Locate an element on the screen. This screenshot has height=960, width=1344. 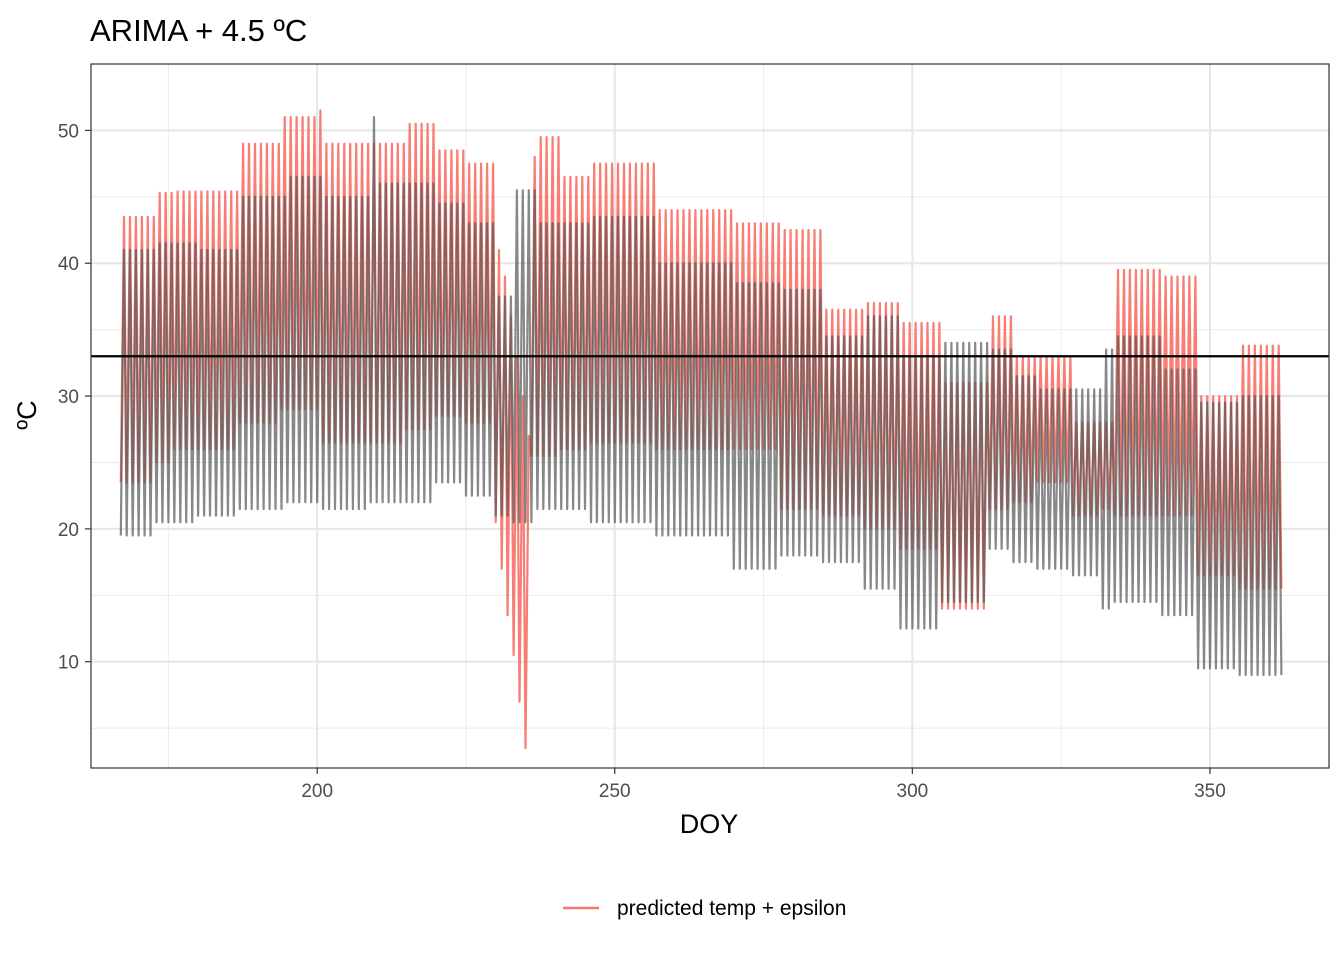
x-tick-label: 350 is located at coordinates (1210, 791).